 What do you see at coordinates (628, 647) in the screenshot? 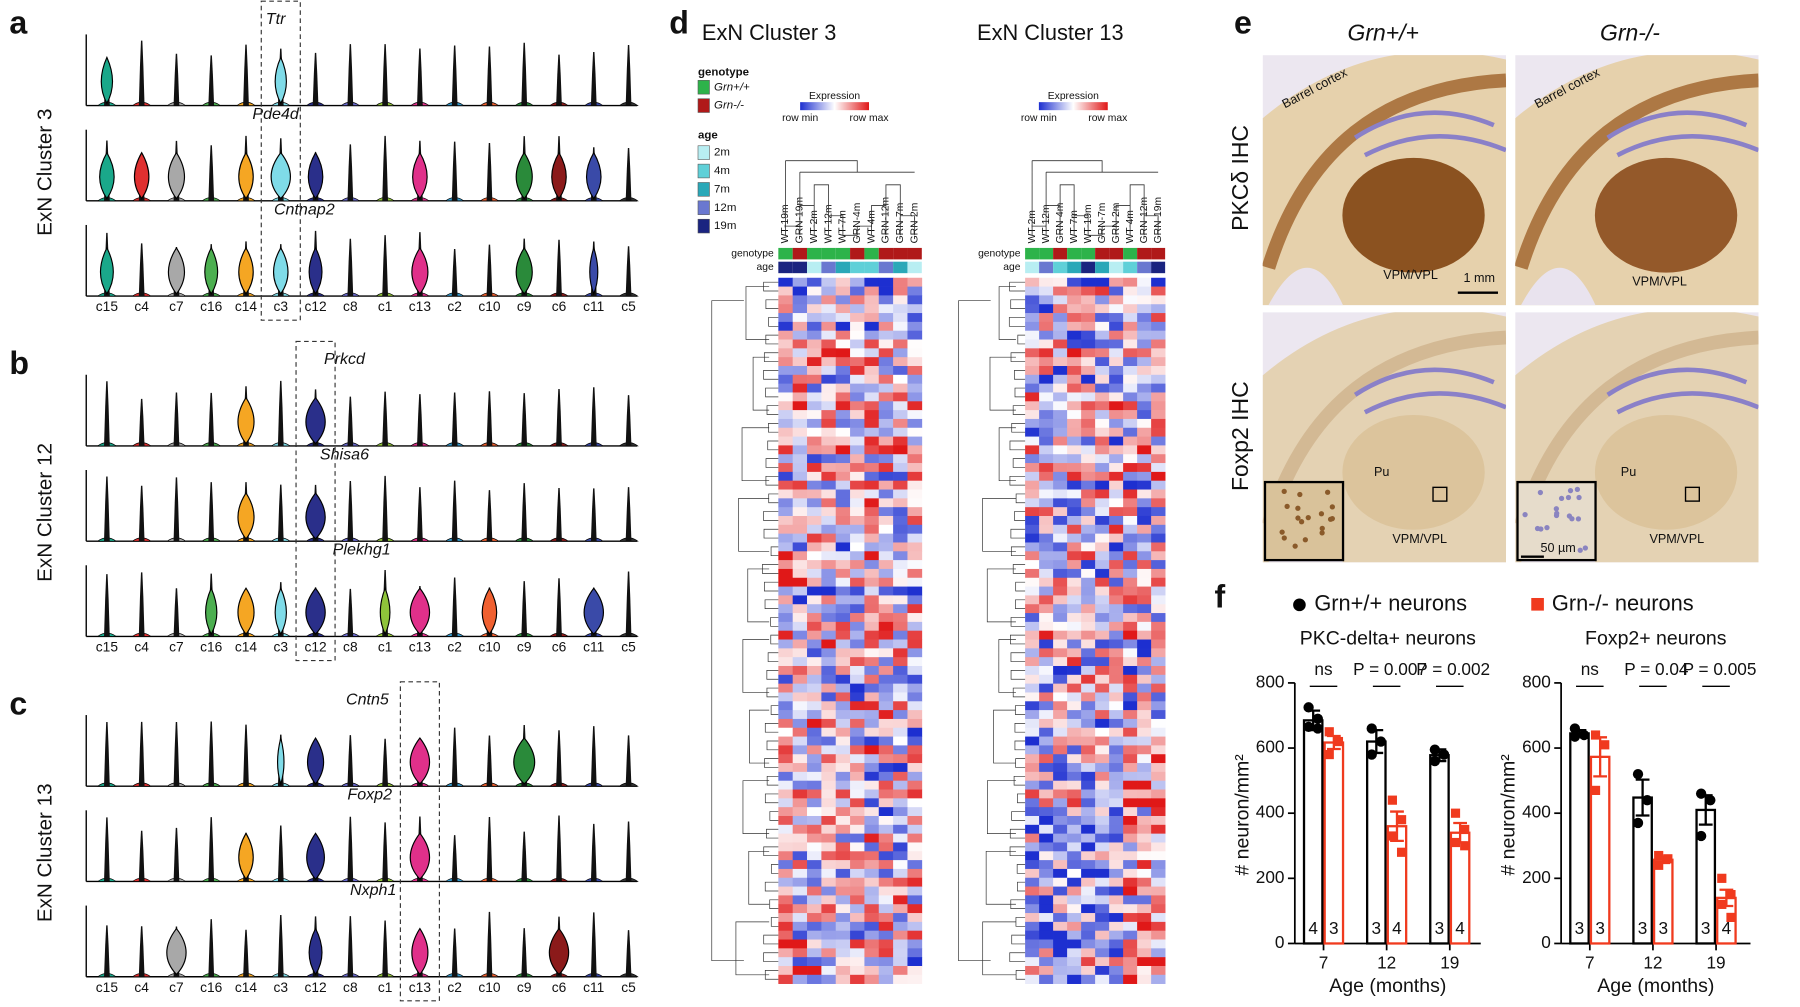
I see `cluster-label: c5` at bounding box center [628, 647].